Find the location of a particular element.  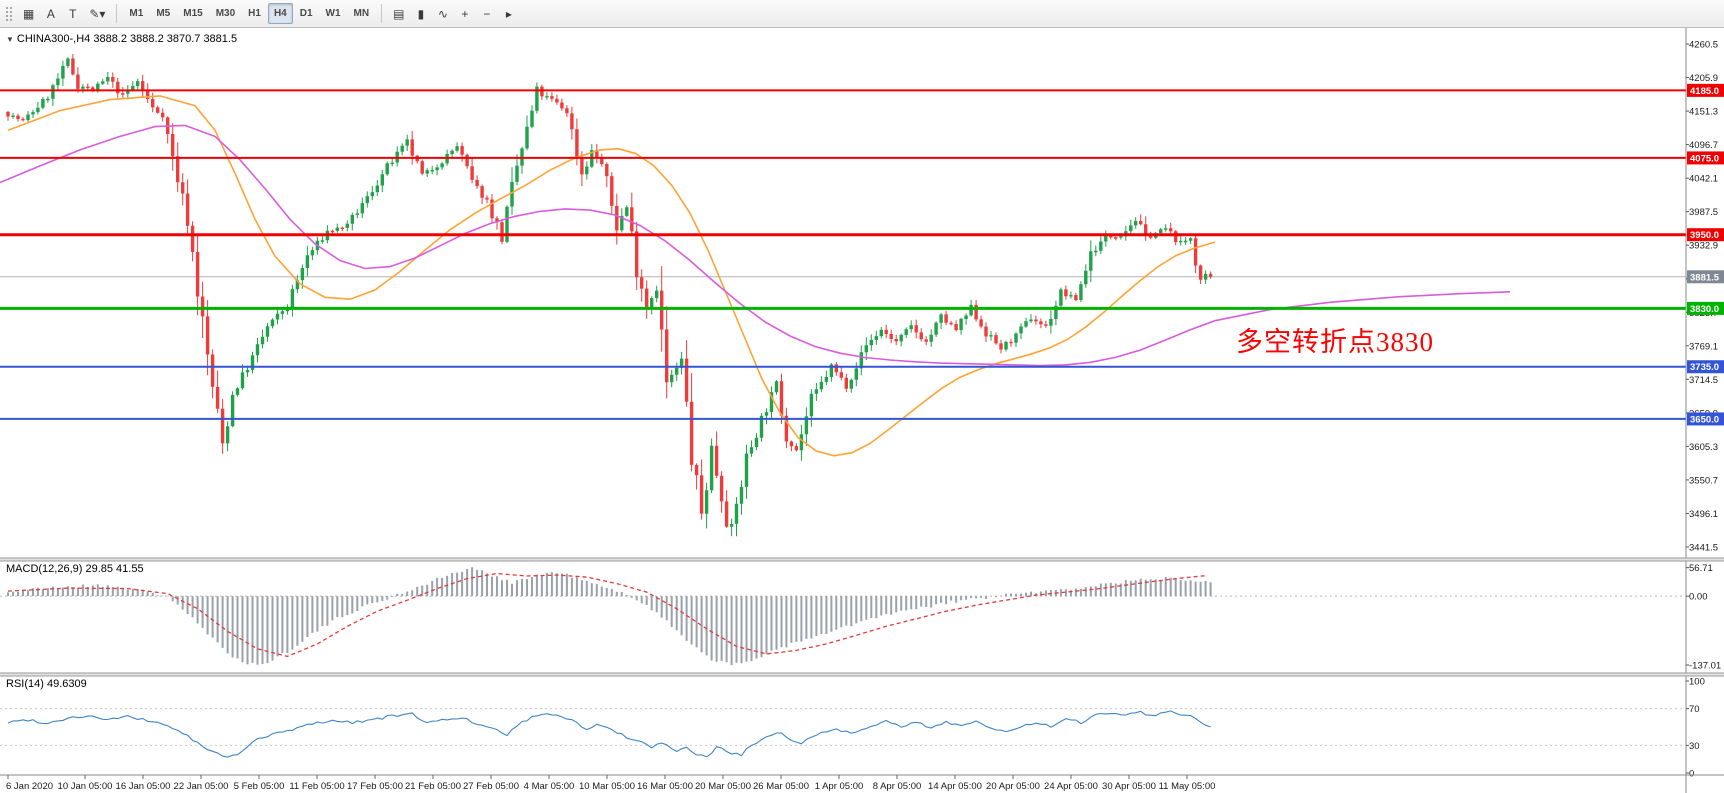

time-axis-label: 14 Apr 05:00 is located at coordinates (955, 786).